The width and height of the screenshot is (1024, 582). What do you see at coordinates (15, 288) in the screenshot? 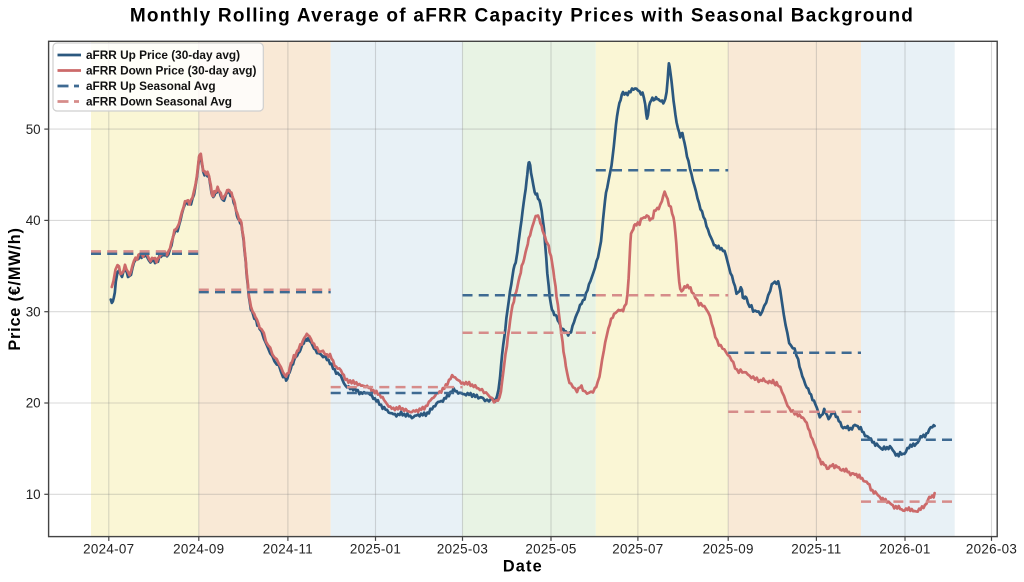
I see `svg-text: Price (€/MW/h)` at bounding box center [15, 288].